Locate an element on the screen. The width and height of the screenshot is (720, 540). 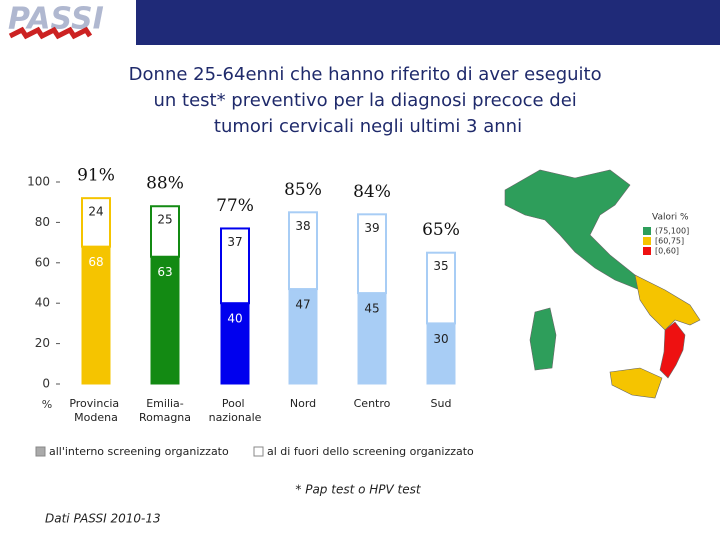
total-label: 88% is located at coordinates (165, 184).